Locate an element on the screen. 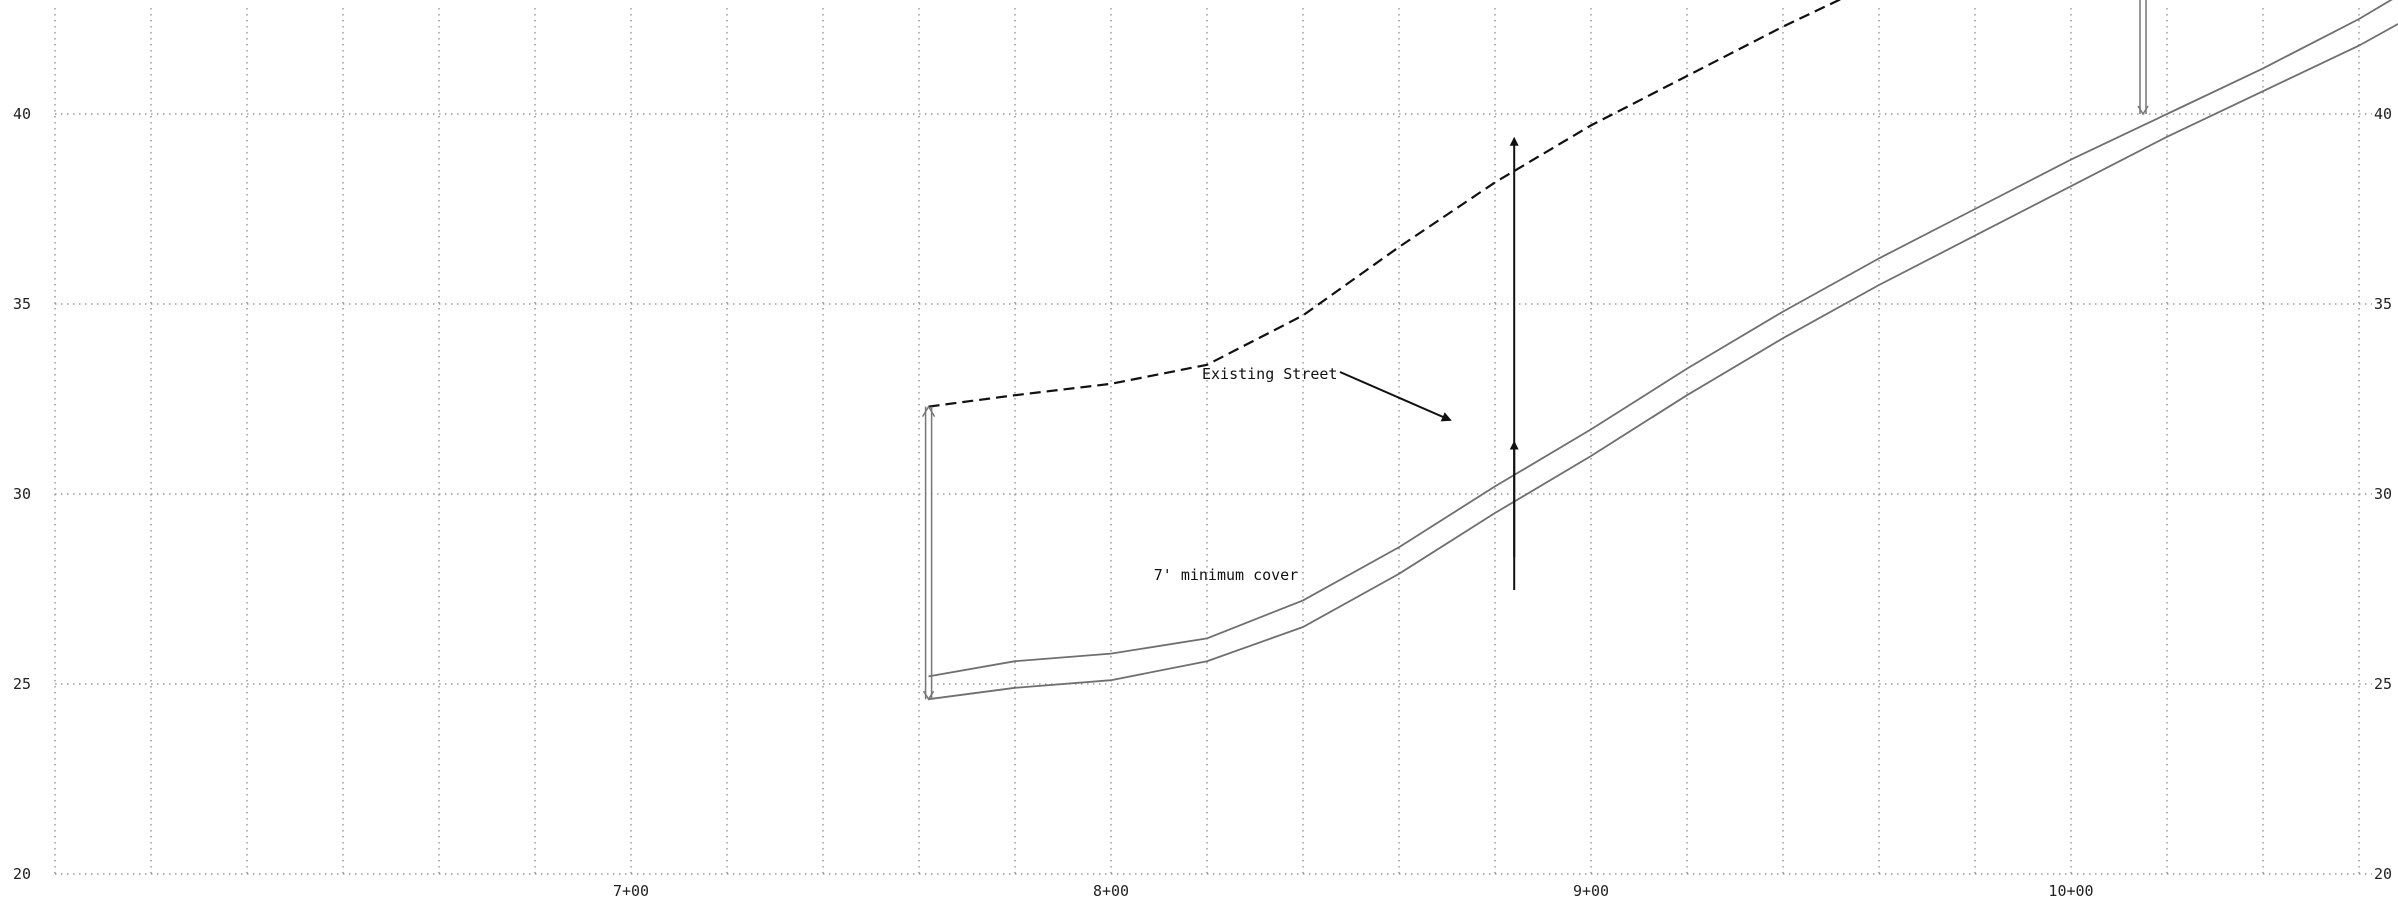 The height and width of the screenshot is (907, 2398). y-tick-label-right: 30 is located at coordinates (2383, 494).